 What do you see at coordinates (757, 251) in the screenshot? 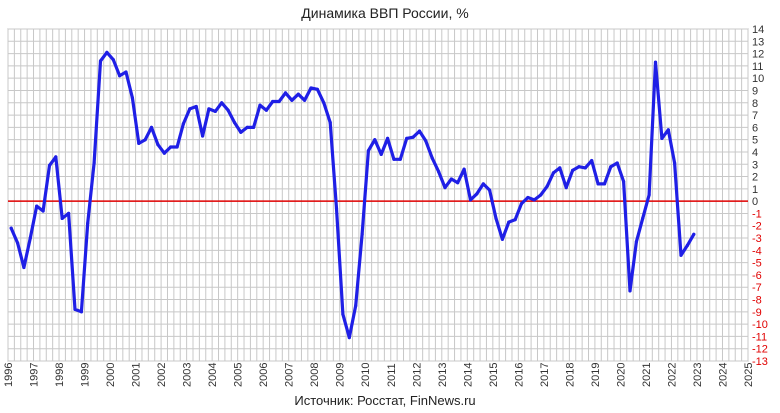
I see `y-tick-label: -4` at bounding box center [757, 251].